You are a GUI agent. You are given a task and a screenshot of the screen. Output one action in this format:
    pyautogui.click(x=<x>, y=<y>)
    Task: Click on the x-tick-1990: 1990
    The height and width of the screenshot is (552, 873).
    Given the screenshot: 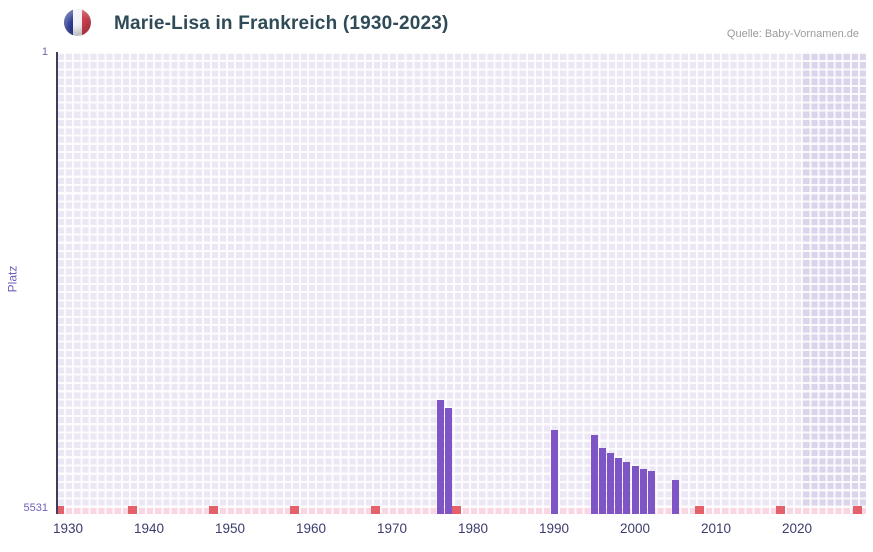 What is the action you would take?
    pyautogui.click(x=554, y=528)
    